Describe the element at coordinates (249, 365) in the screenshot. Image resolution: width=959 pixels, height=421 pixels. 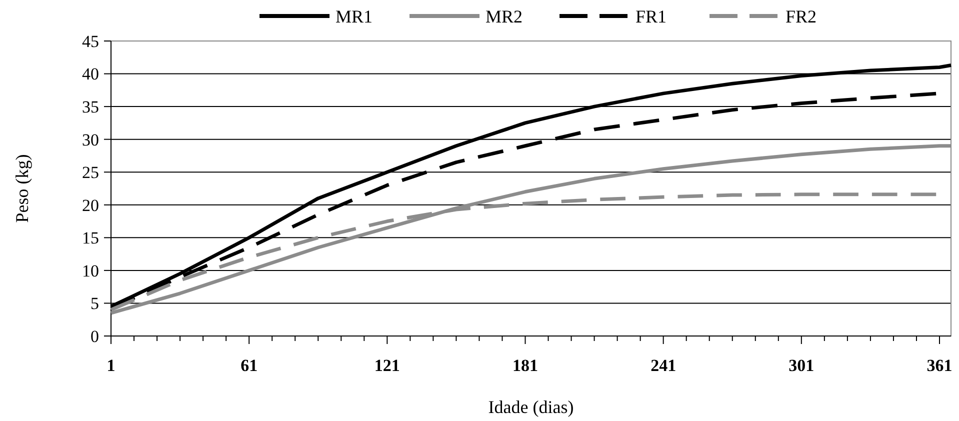
I see `x-tick-label: 61` at that location.